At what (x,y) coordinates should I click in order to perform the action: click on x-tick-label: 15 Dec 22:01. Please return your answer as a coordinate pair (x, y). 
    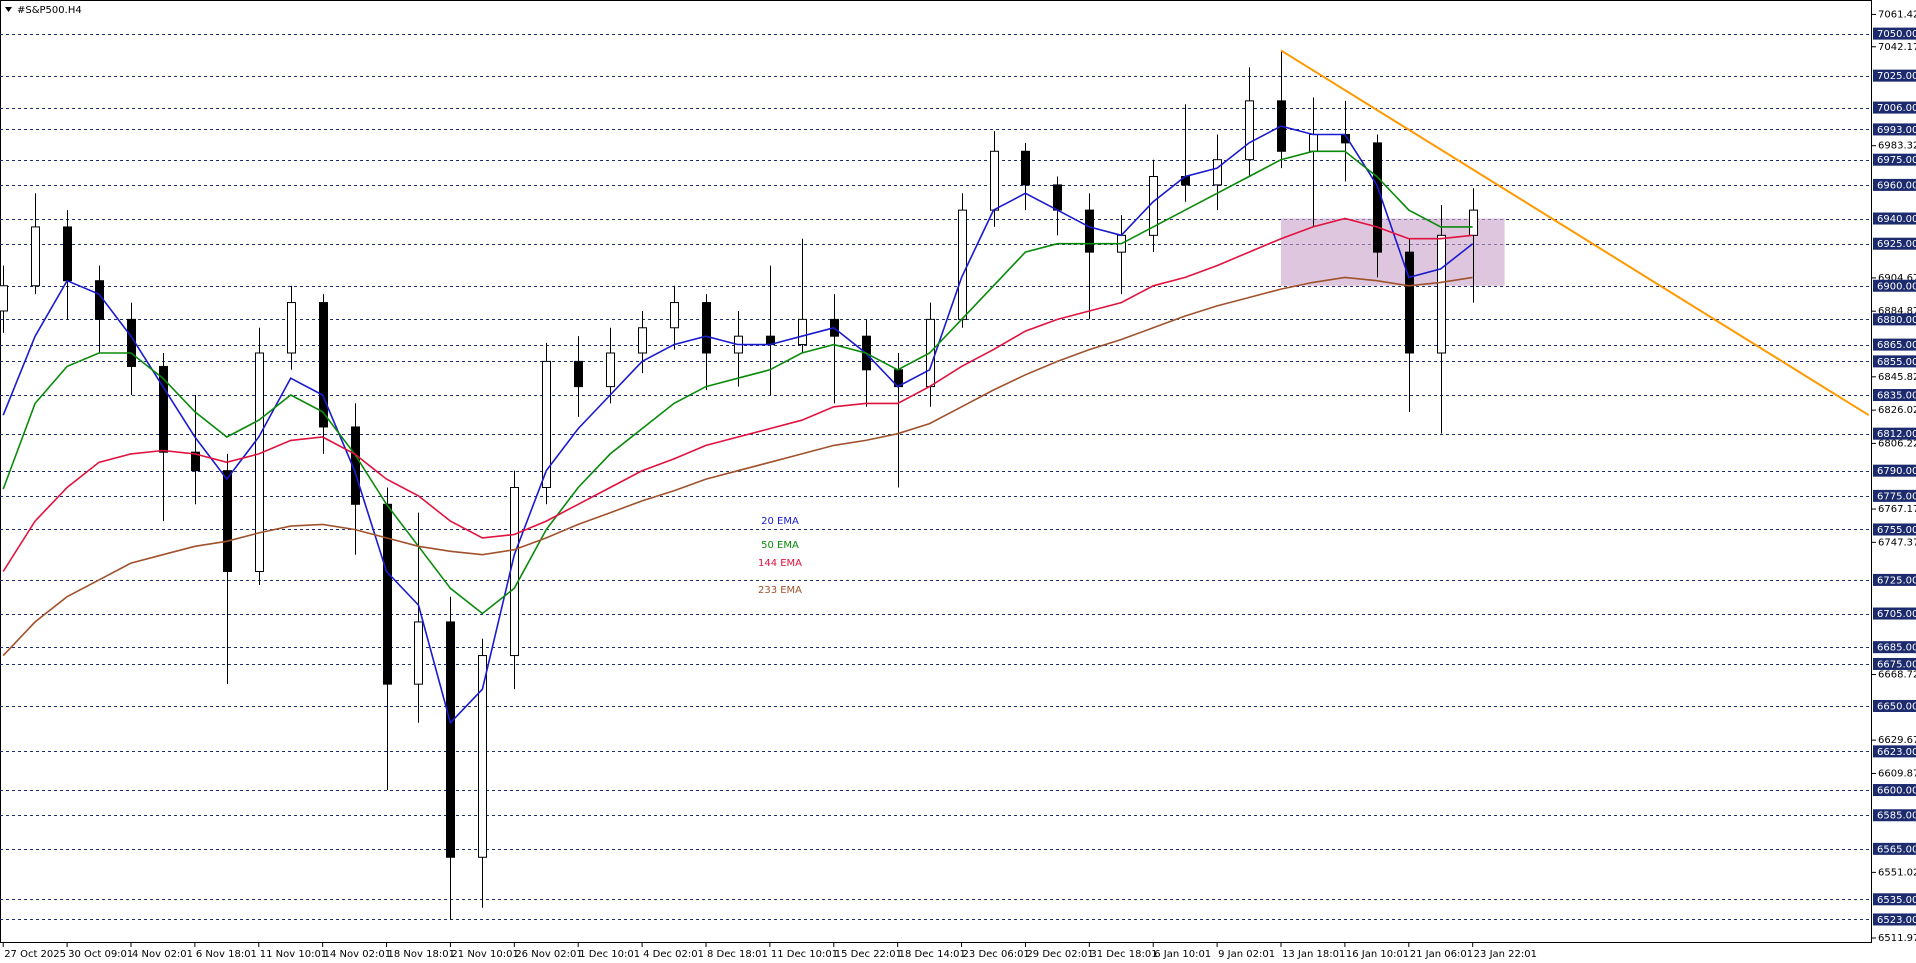
    Looking at the image, I should click on (868, 954).